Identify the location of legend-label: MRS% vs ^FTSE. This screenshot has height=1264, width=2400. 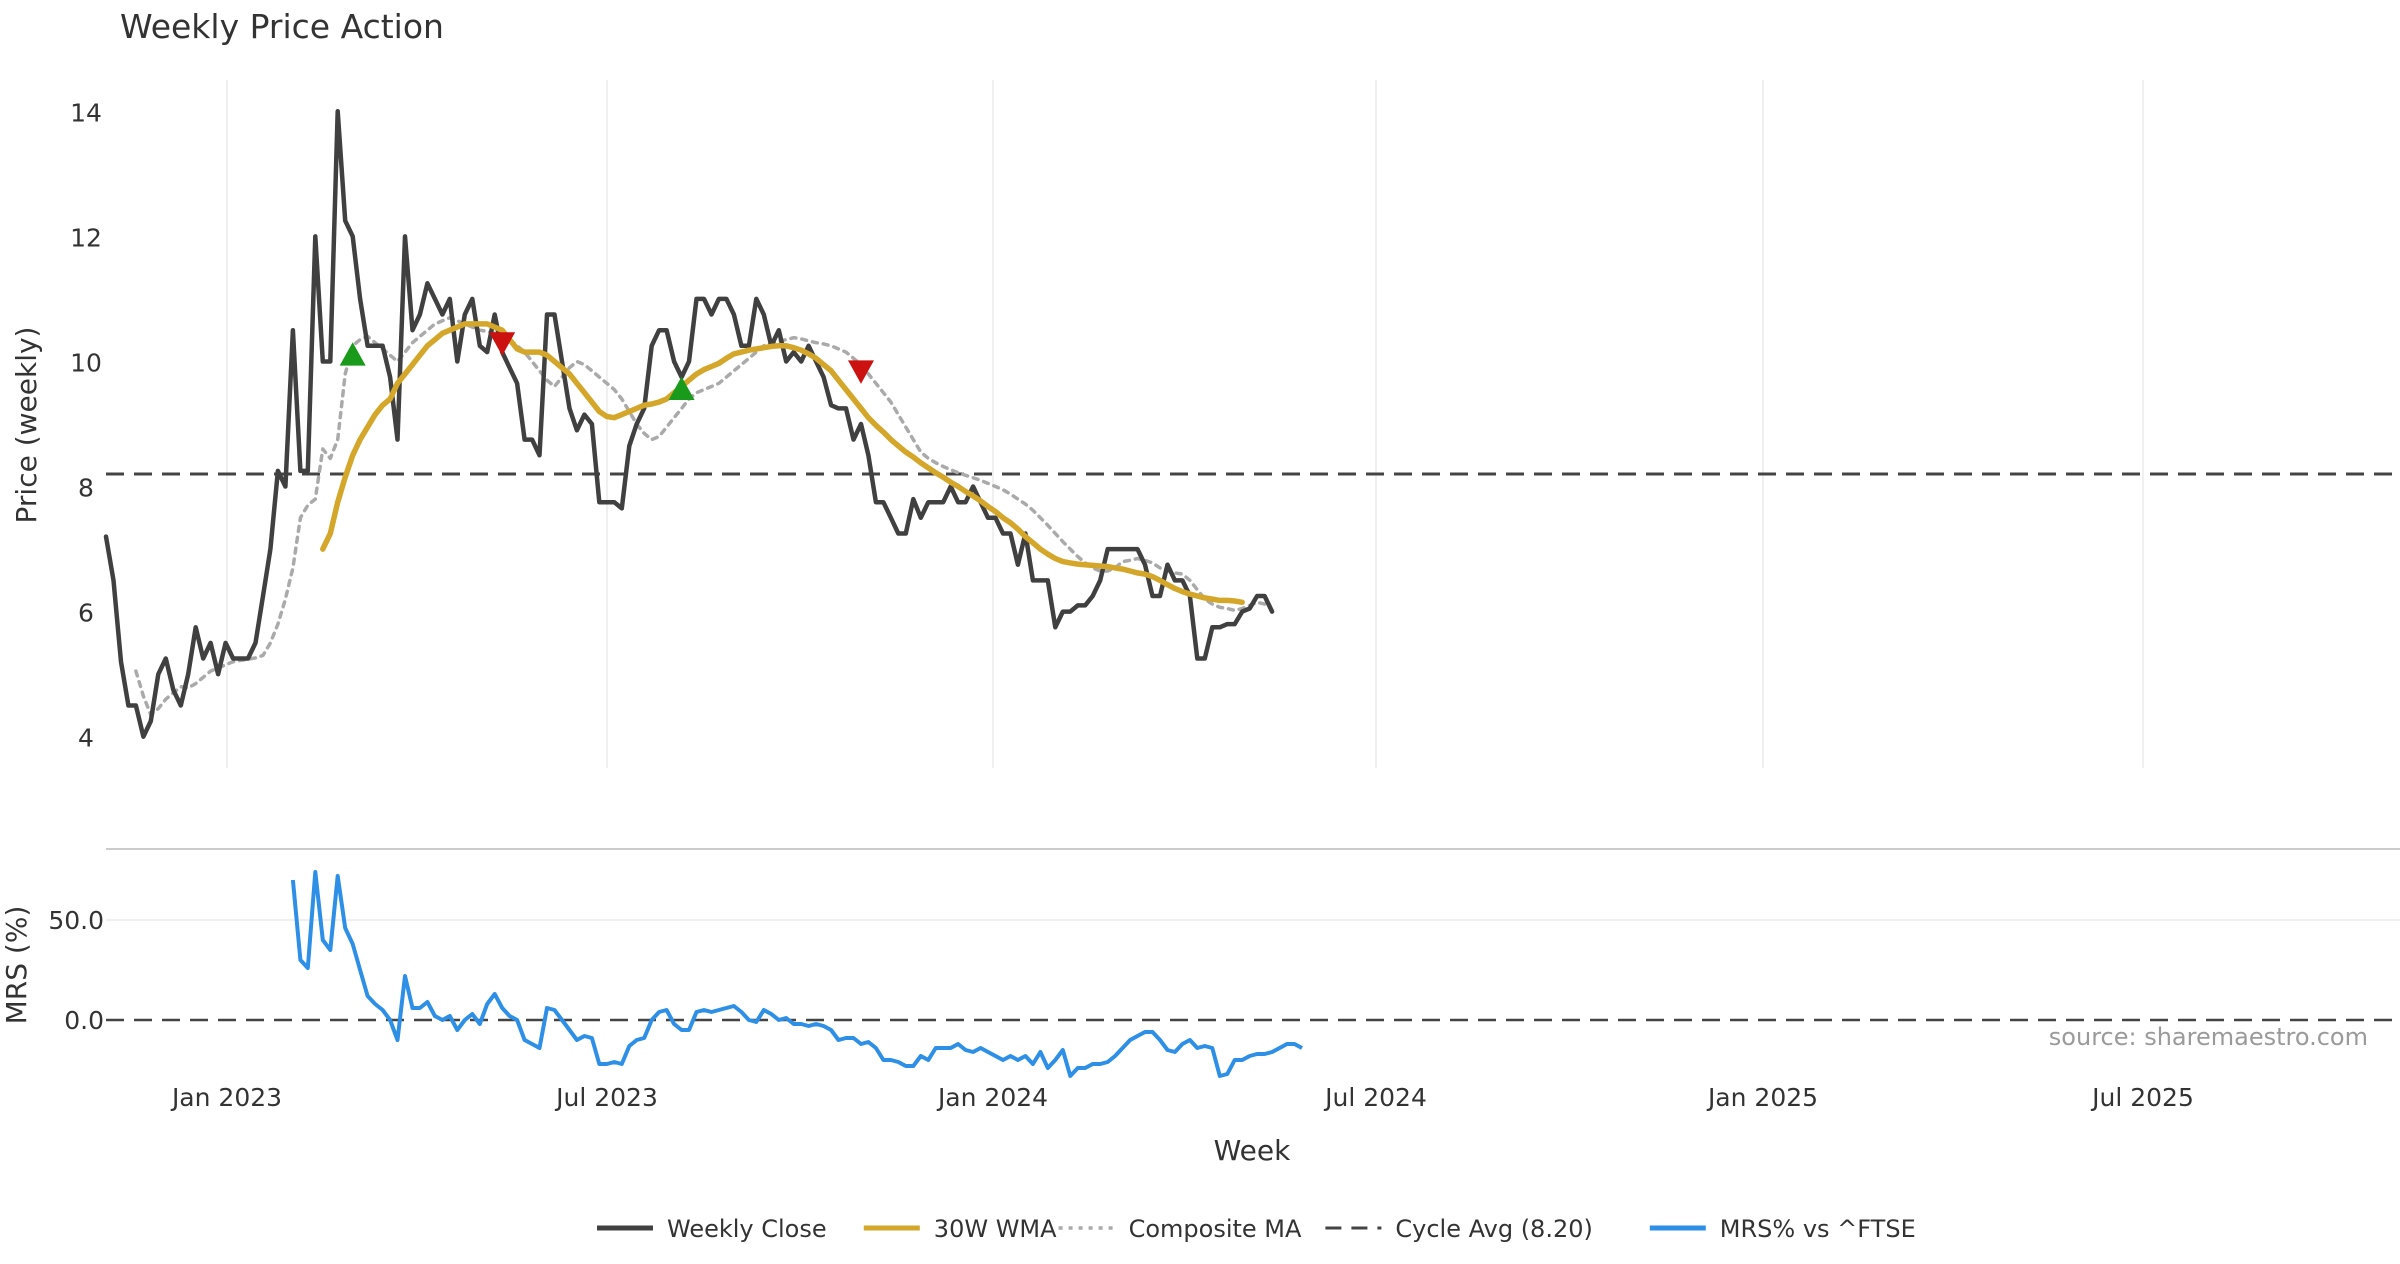
(1818, 1229).